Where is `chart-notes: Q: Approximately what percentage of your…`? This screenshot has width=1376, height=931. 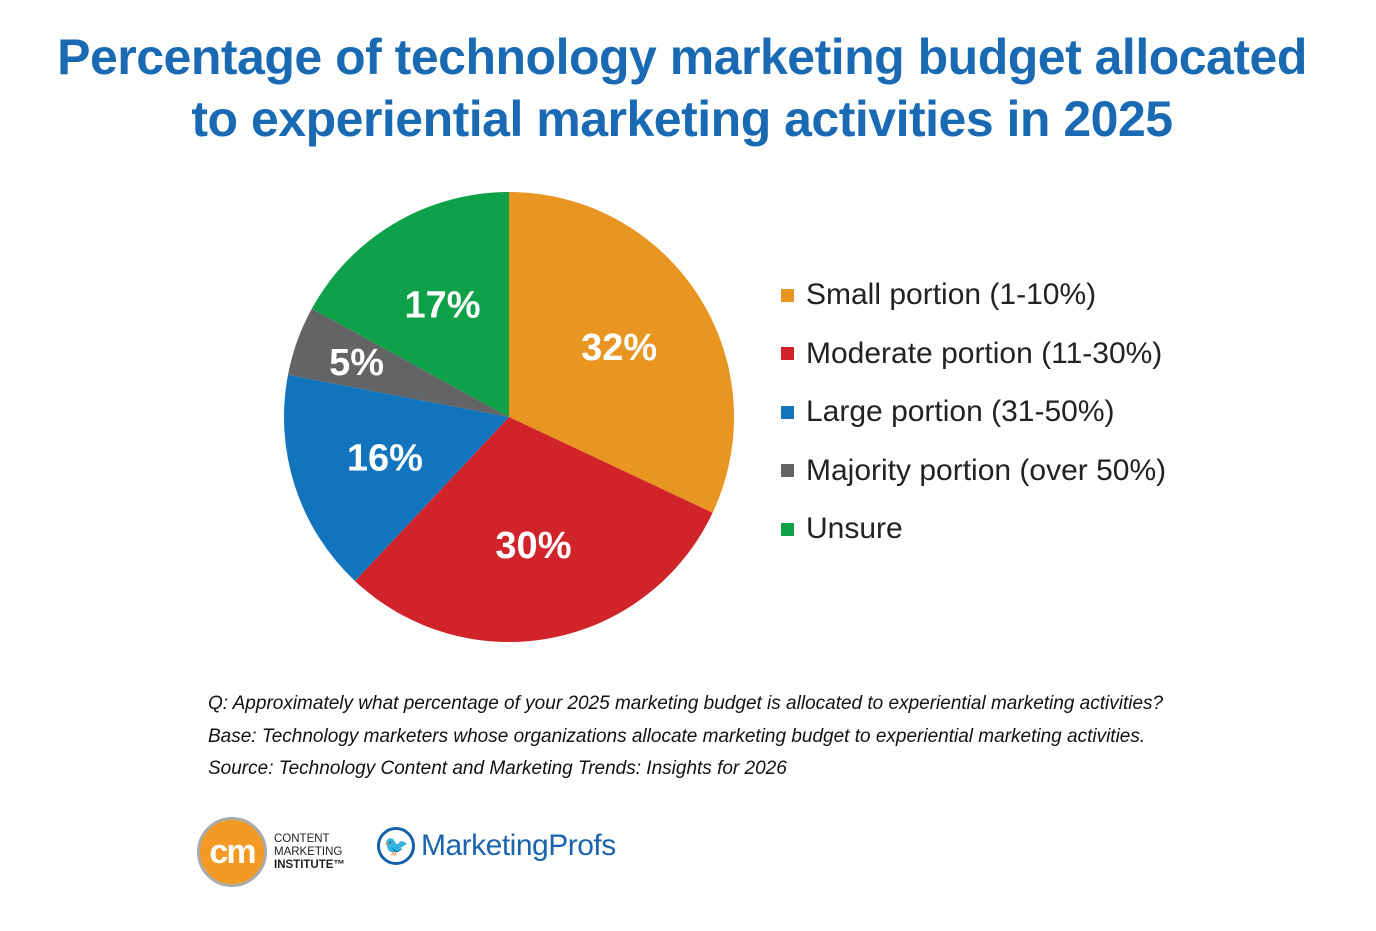 chart-notes: Q: Approximately what percentage of your… is located at coordinates (685, 737).